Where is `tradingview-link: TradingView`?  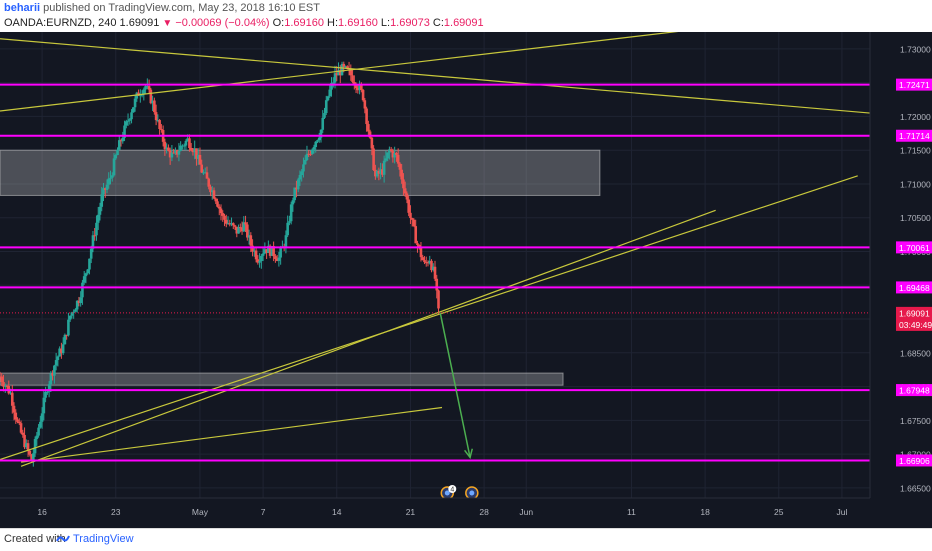 tradingview-link: TradingView is located at coordinates (103, 539).